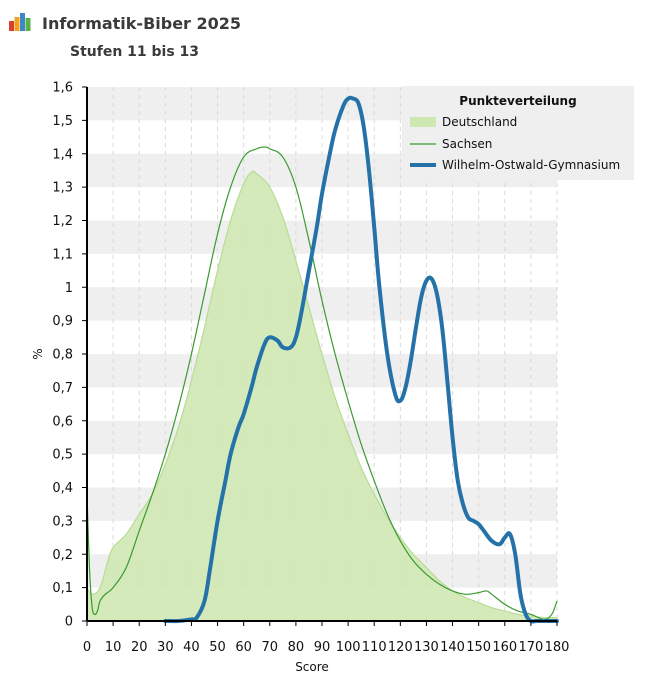 This screenshot has height=680, width=652. What do you see at coordinates (426, 647) in the screenshot?
I see `x-tick-label: 130` at bounding box center [426, 647].